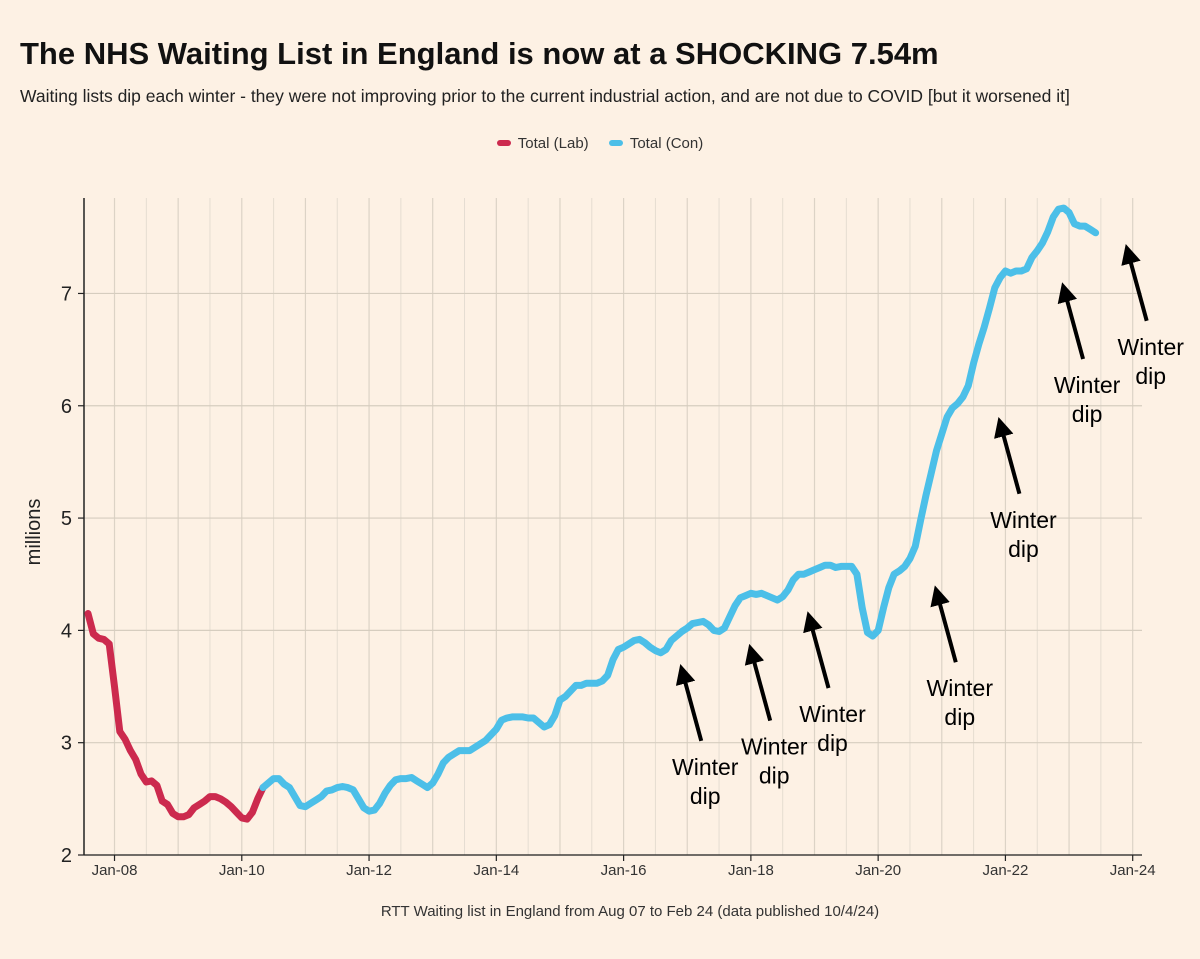  I want to click on series-line-lab, so click(175, 716).